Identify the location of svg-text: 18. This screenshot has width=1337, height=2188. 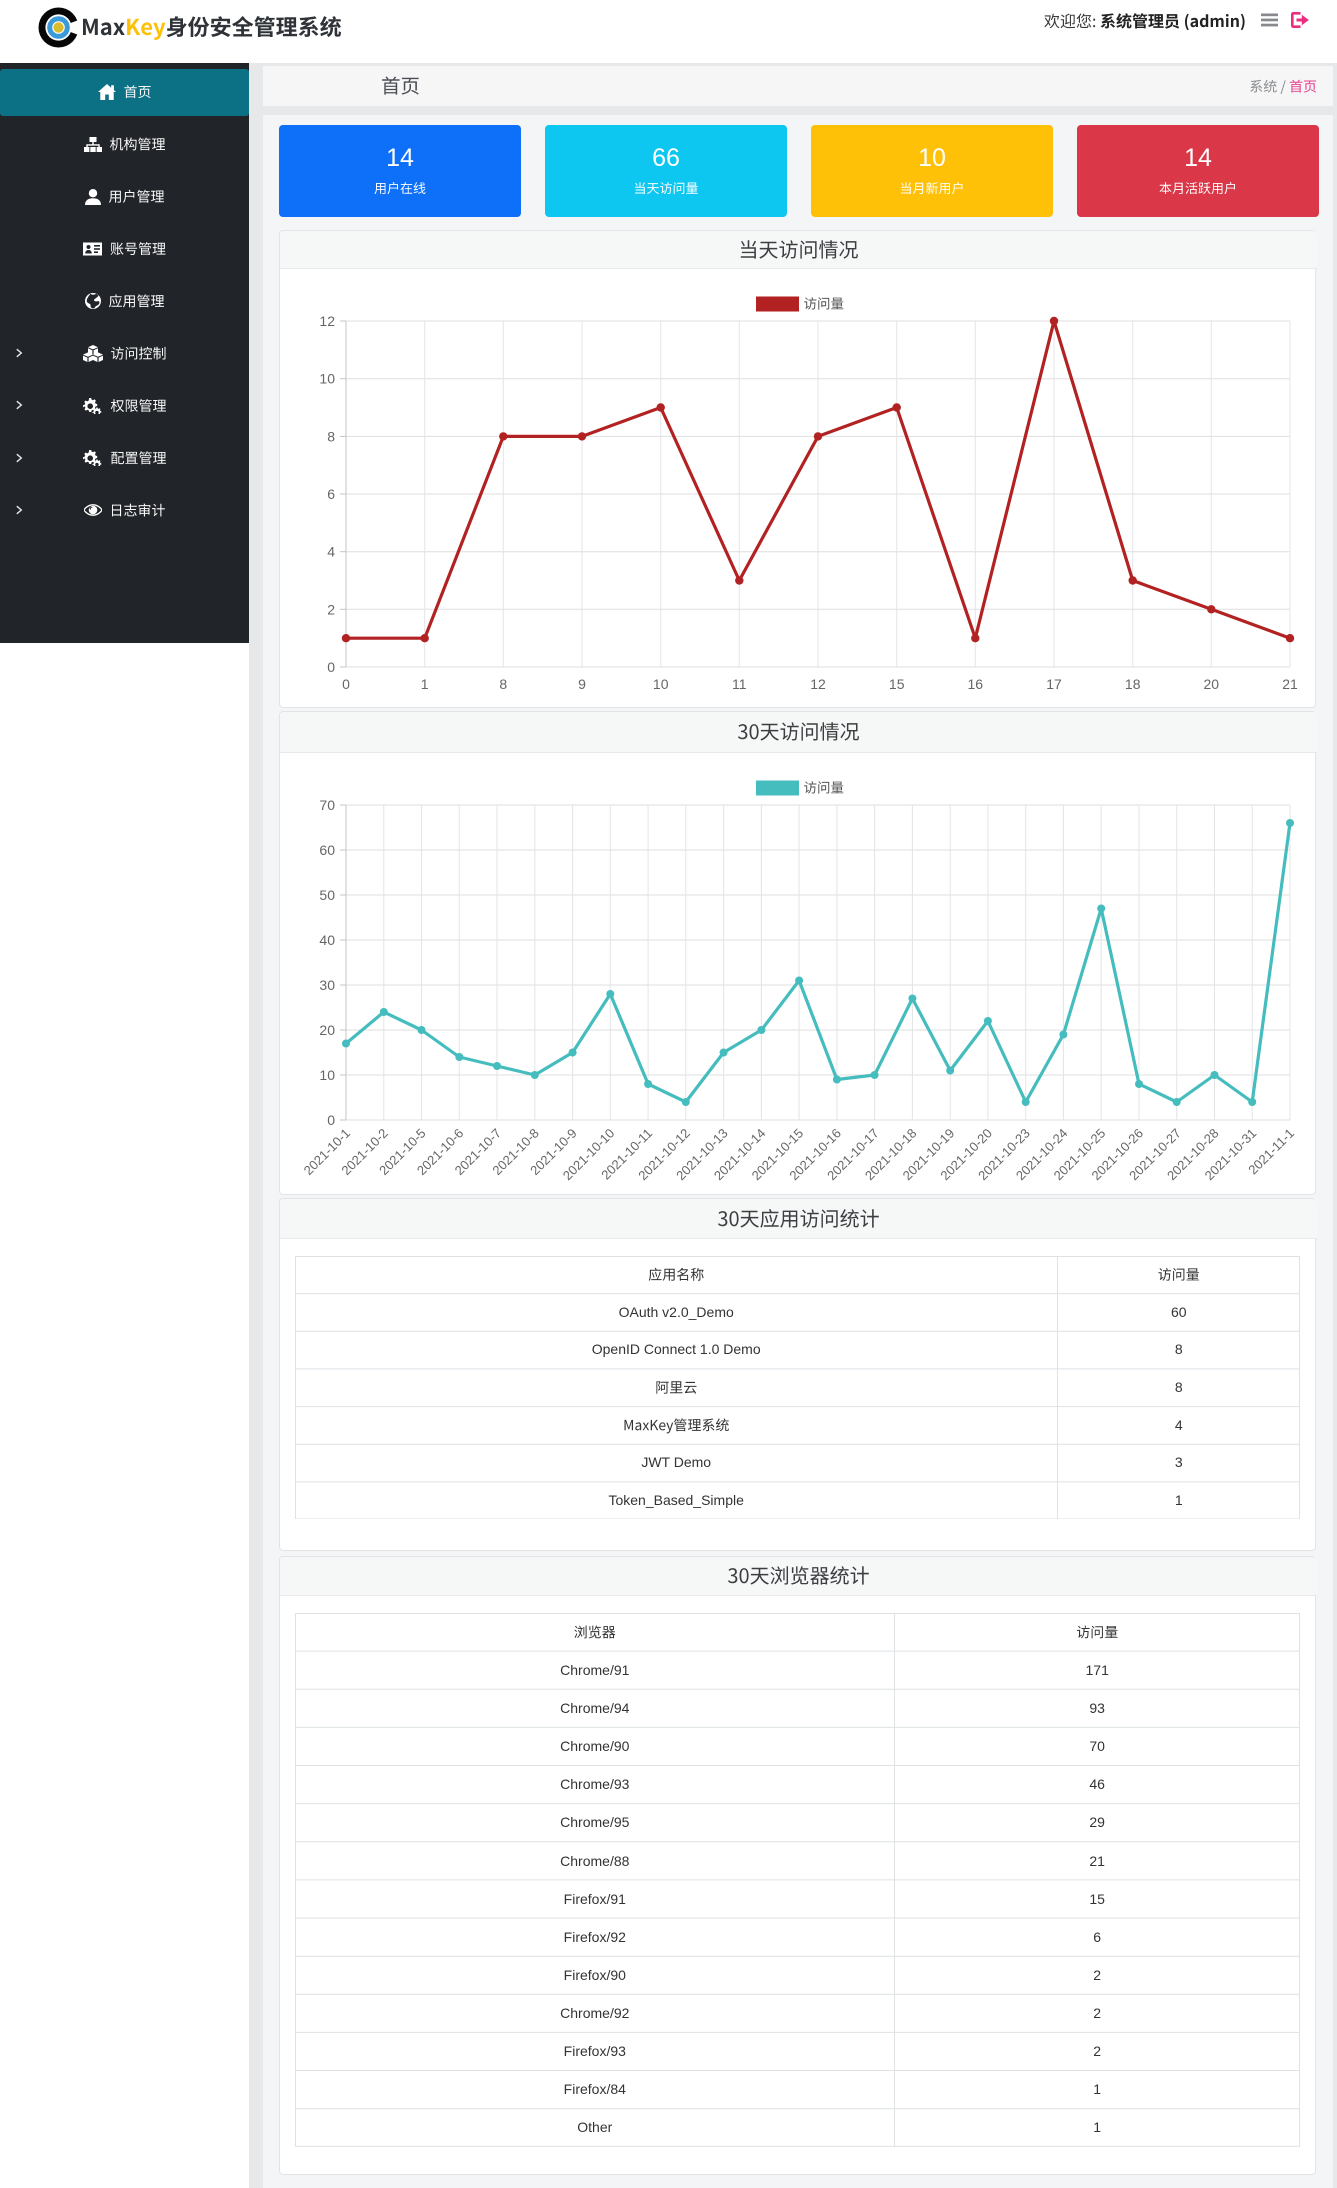
(1133, 684).